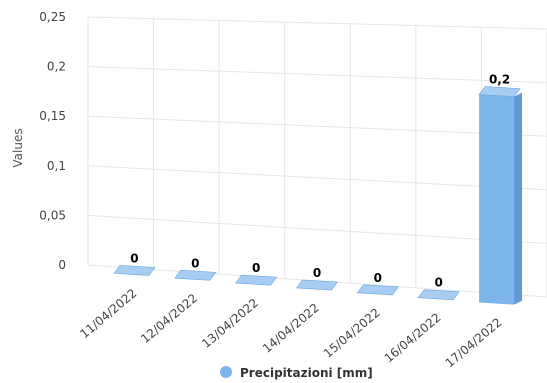 This screenshot has width=547, height=383. Describe the element at coordinates (291, 328) in the screenshot. I see `x-tick-label: 14/04/2022` at that location.